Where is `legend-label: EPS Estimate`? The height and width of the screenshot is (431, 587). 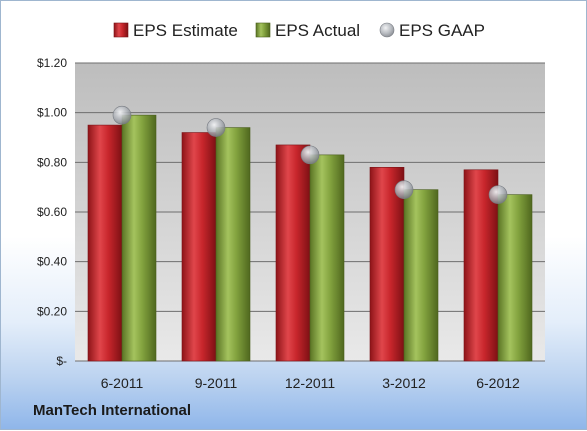
legend-label: EPS Estimate is located at coordinates (185, 30).